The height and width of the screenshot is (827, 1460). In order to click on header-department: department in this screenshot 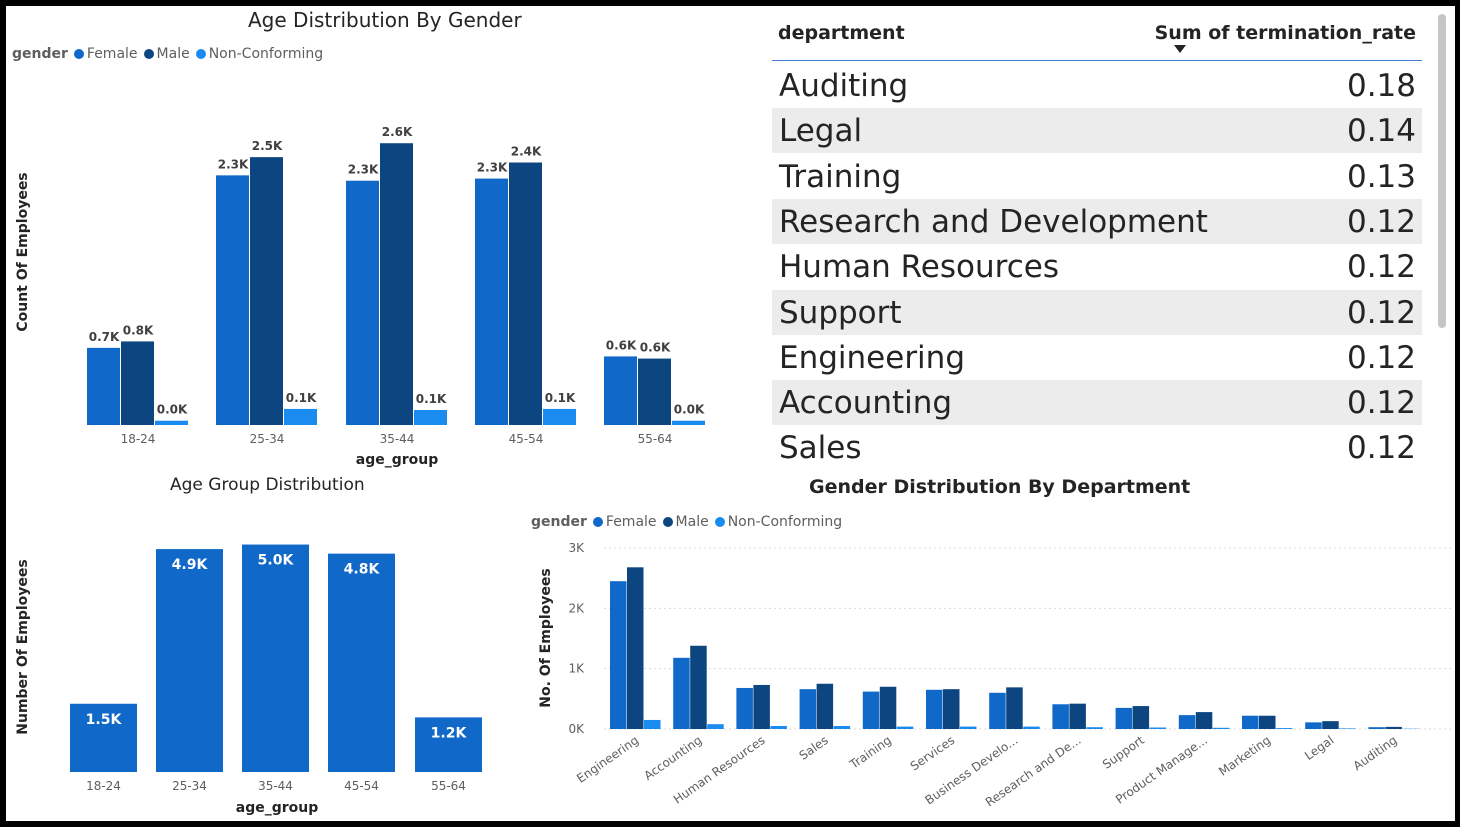, I will do `click(841, 33)`.